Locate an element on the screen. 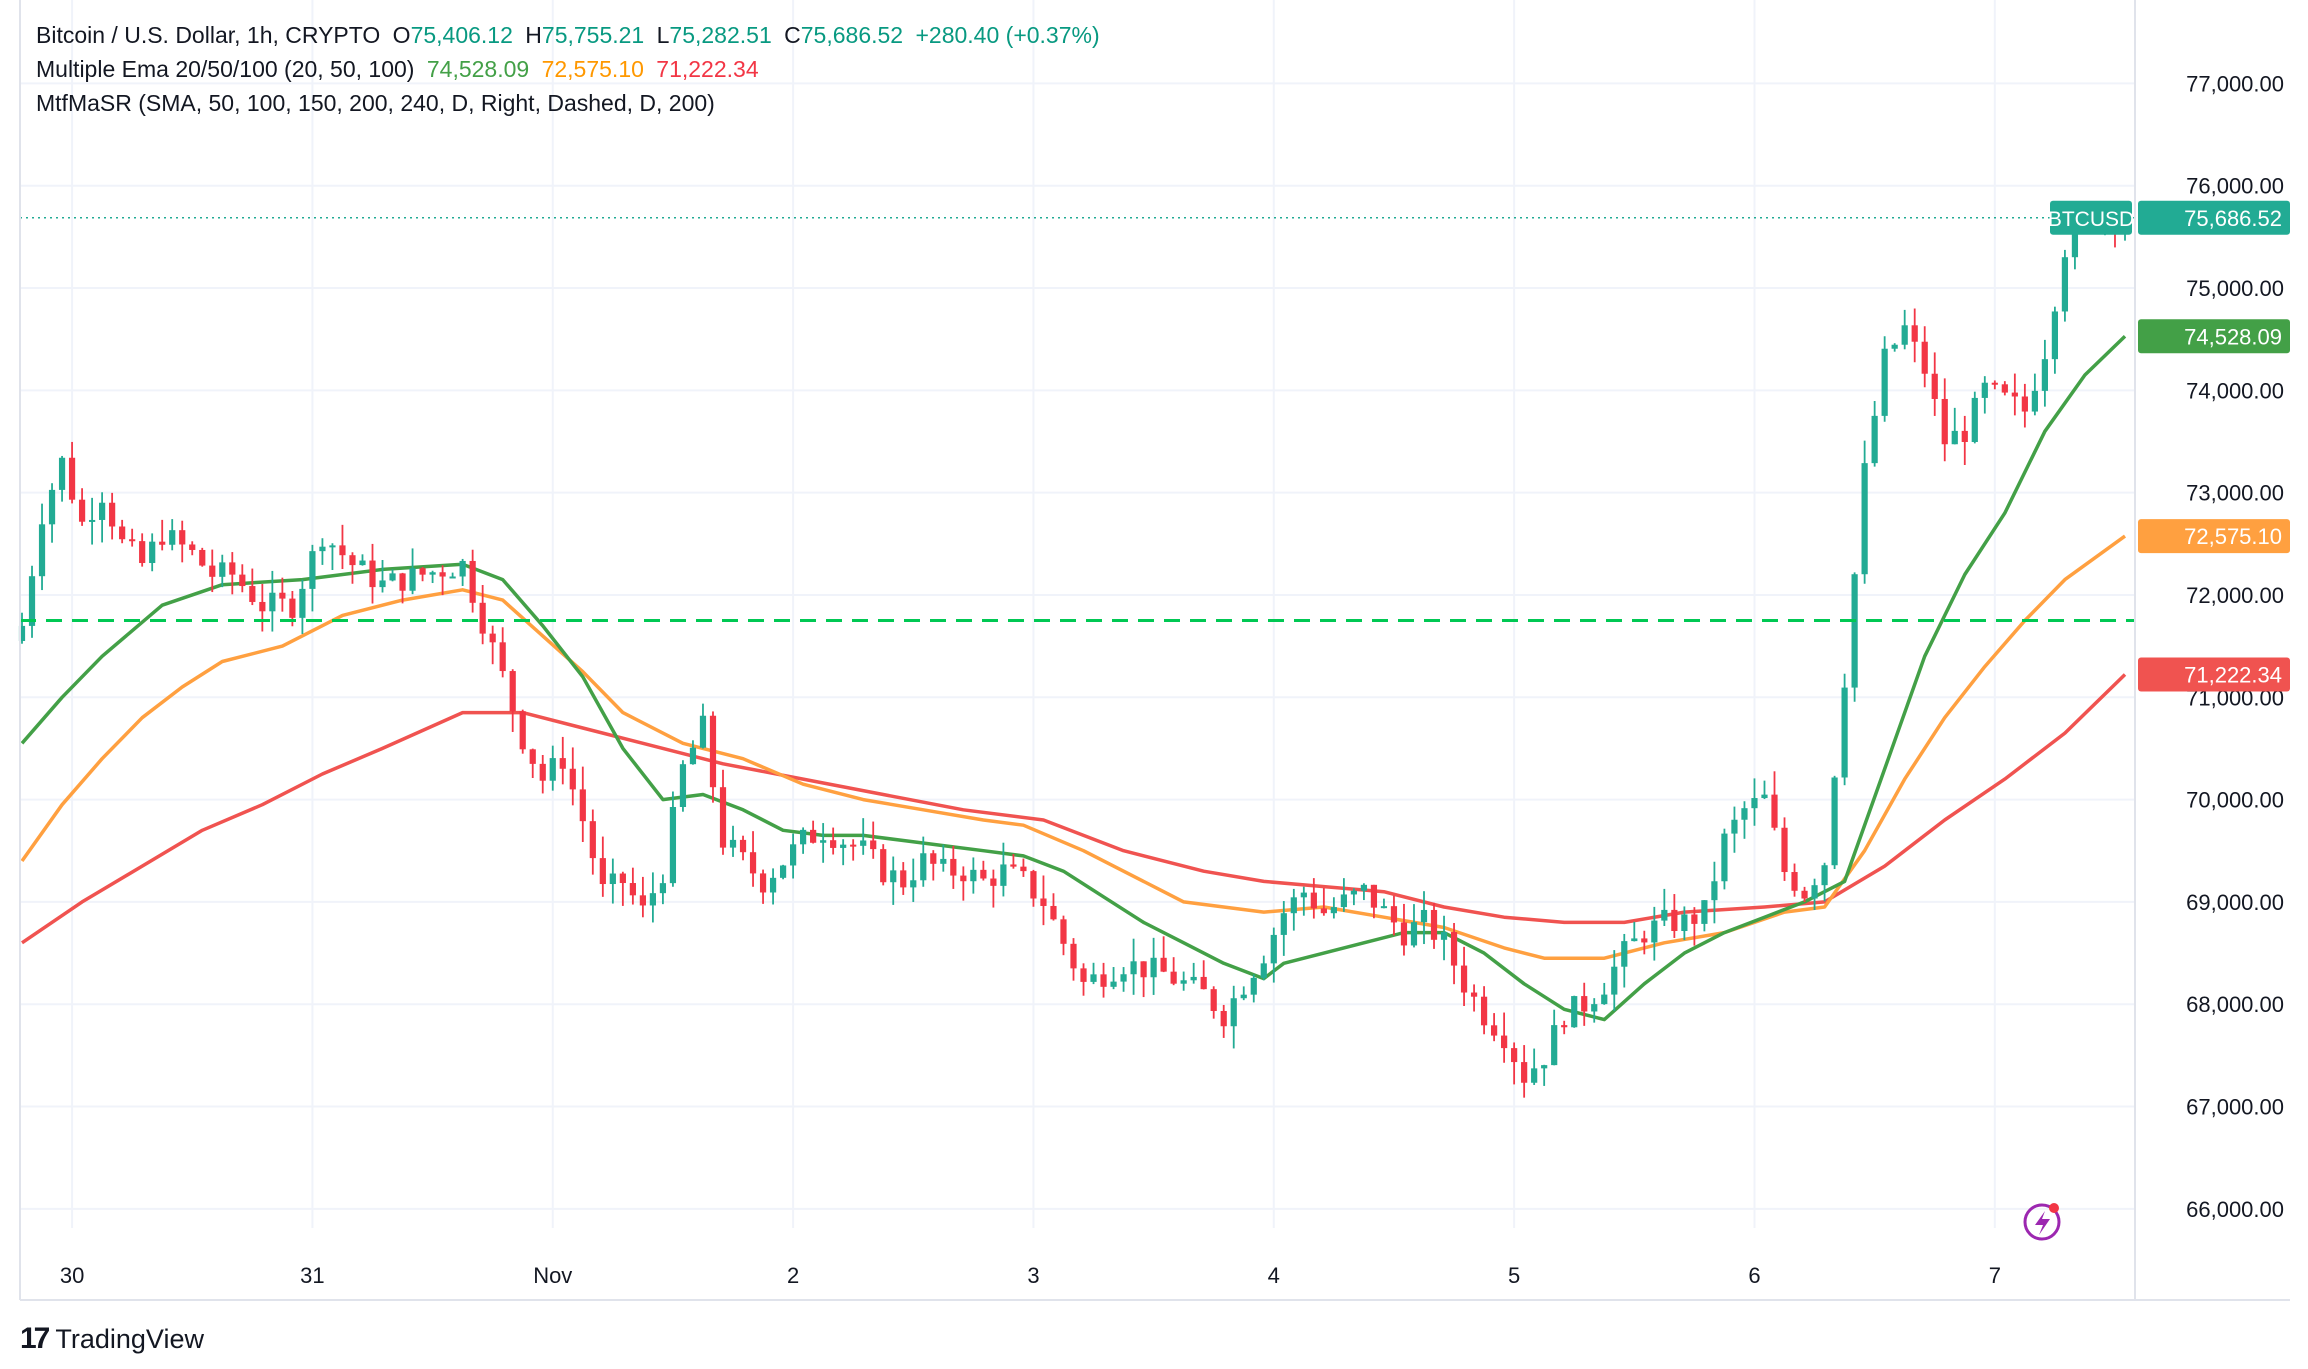 The width and height of the screenshot is (2308, 1369). tradingview-logo-icon: 17 is located at coordinates (35, 1338).